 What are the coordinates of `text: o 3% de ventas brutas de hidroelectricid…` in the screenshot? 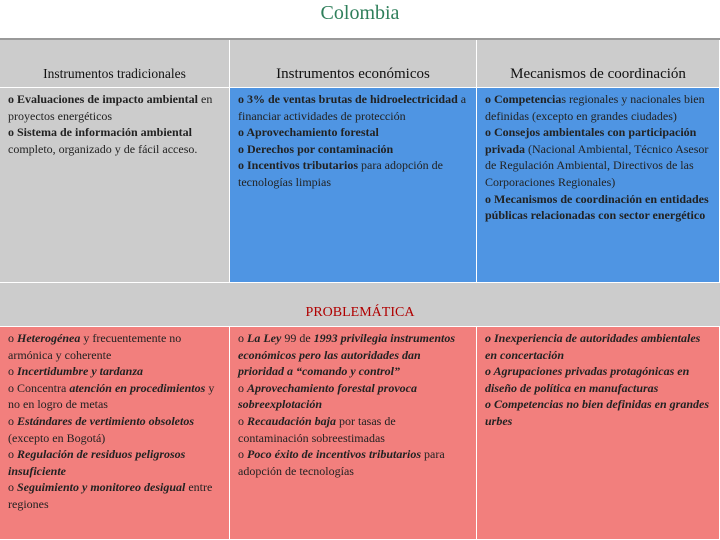 It's located at (348, 99).